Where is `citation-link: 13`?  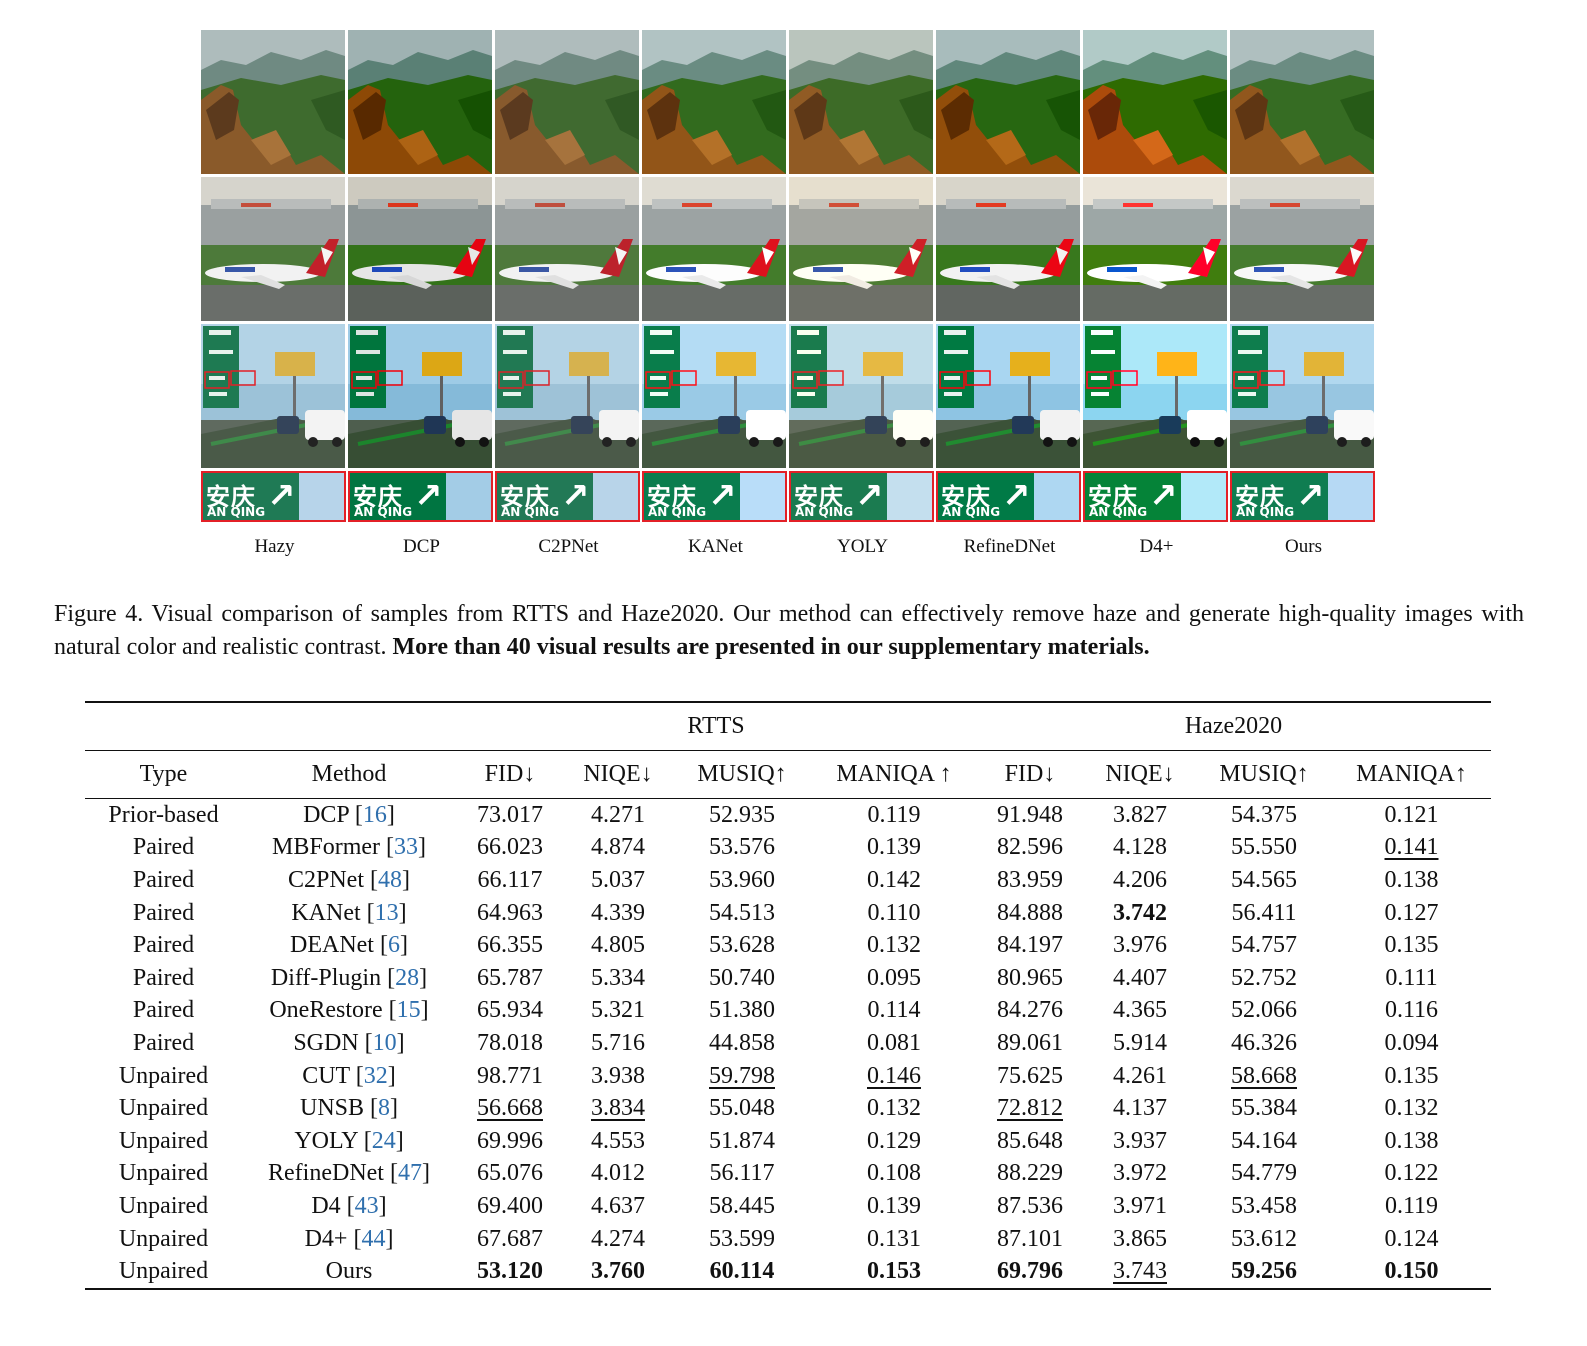 citation-link: 13 is located at coordinates (386, 912).